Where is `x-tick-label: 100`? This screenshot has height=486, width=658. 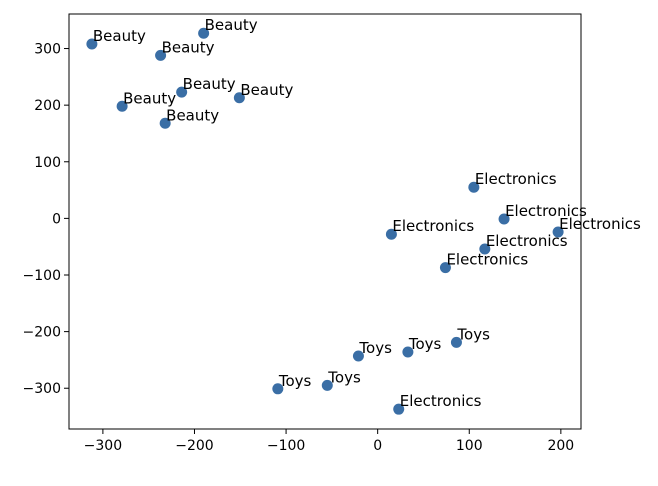
x-tick-label: 100 is located at coordinates (469, 446).